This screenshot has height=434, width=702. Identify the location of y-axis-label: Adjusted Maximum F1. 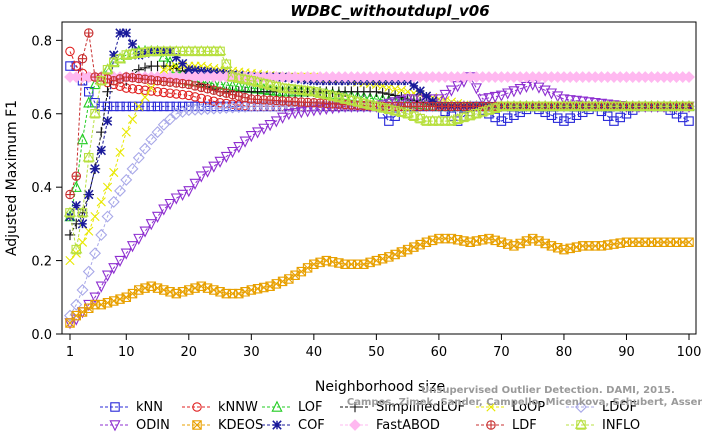
(12, 178).